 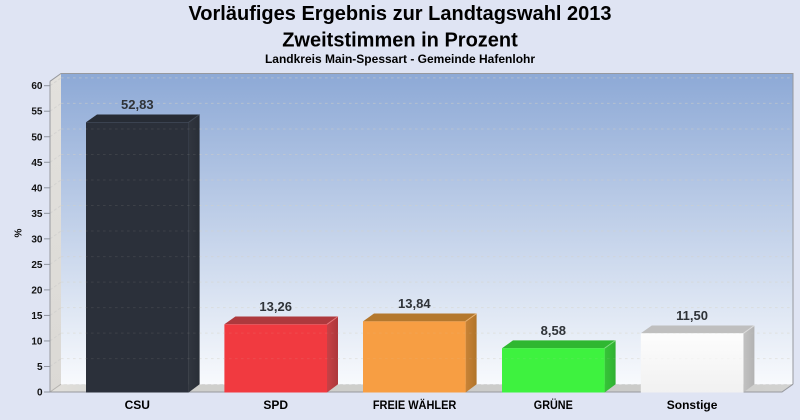 What do you see at coordinates (415, 404) in the screenshot?
I see `svg-text: FREIE WÄHLER` at bounding box center [415, 404].